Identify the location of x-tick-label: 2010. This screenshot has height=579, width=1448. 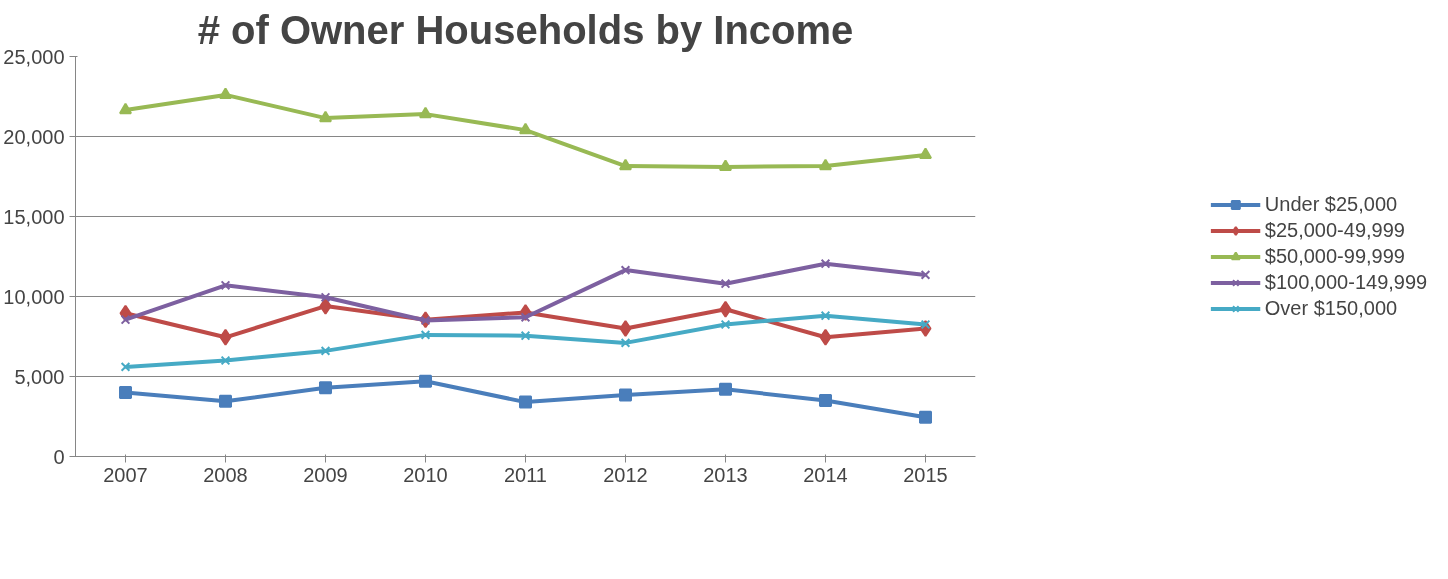
(425, 474).